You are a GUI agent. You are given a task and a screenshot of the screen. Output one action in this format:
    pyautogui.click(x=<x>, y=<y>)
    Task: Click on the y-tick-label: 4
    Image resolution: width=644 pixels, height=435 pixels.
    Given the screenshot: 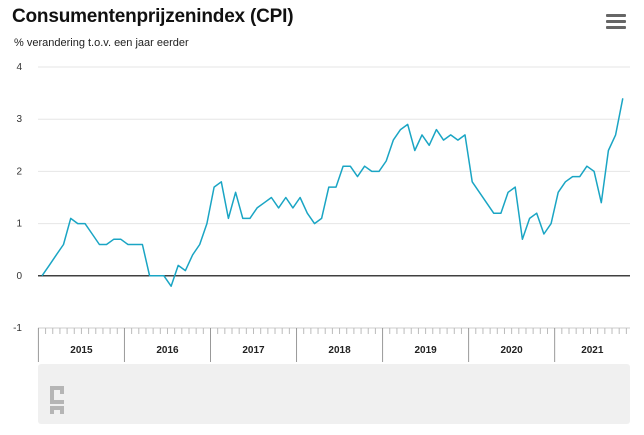 What is the action you would take?
    pyautogui.click(x=19, y=67)
    